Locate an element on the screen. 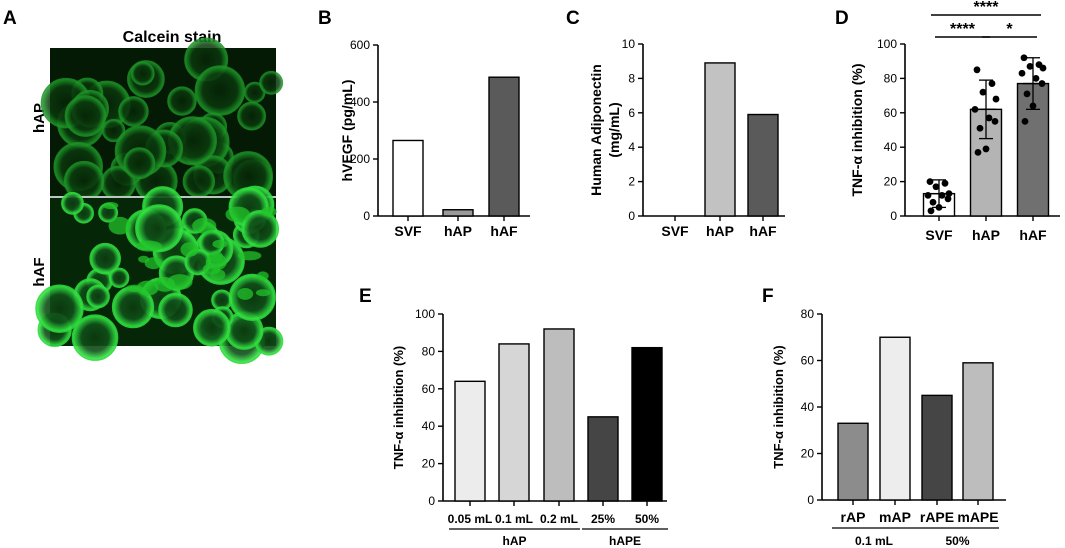 This screenshot has height=548, width=1065. x-tick-label-f: mAPE is located at coordinates (977, 517).